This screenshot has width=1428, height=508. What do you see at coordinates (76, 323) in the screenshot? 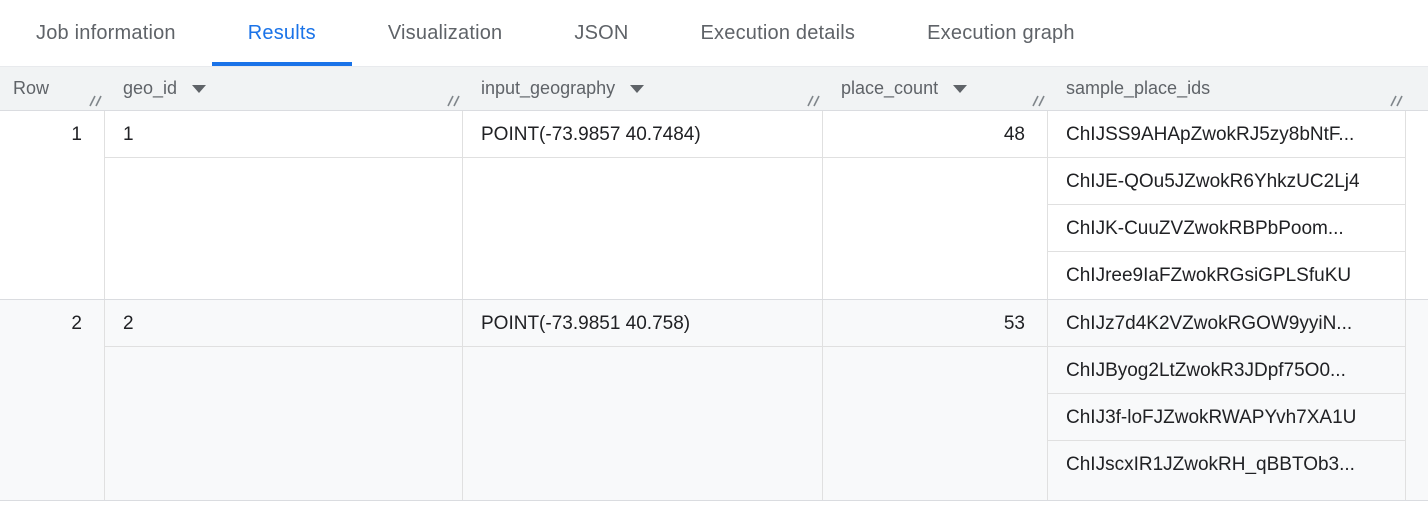
I see `row-number: 2` at bounding box center [76, 323].